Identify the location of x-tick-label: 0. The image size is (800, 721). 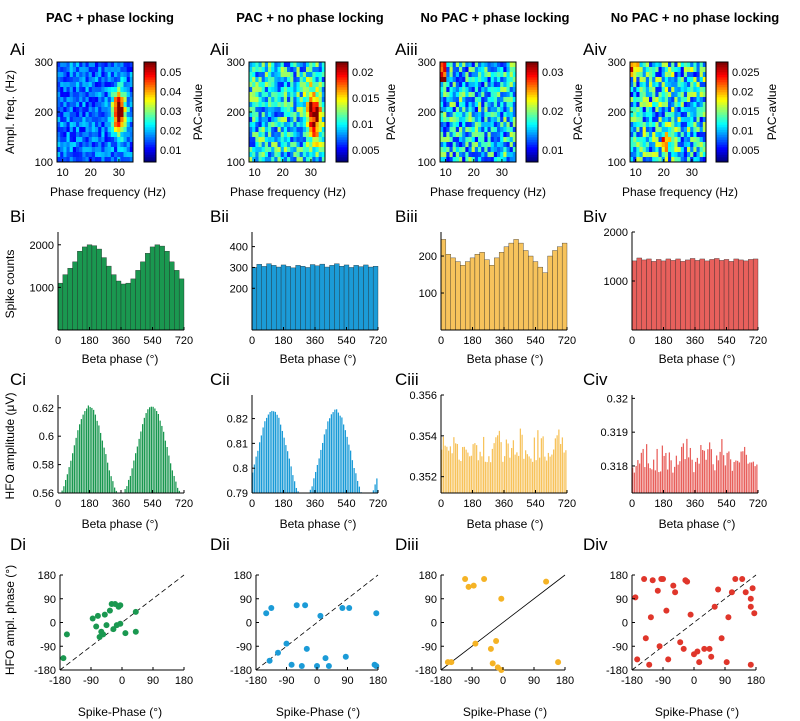
(58, 504).